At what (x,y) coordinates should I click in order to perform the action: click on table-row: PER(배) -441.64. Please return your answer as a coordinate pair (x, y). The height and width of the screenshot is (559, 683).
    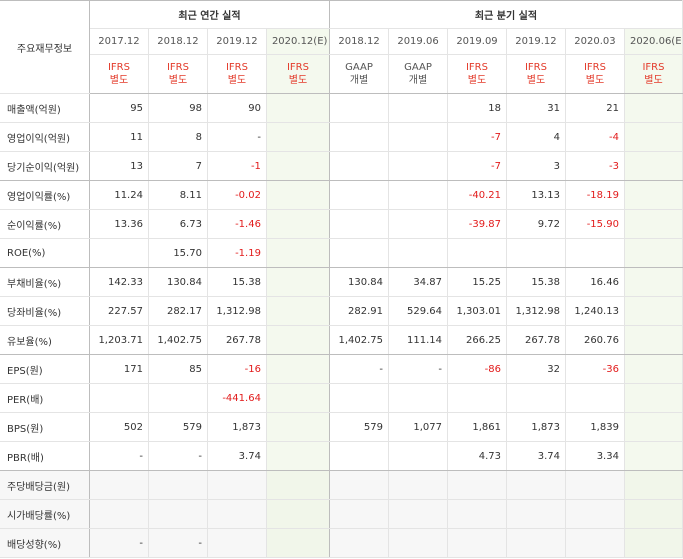
    Looking at the image, I should click on (341, 398).